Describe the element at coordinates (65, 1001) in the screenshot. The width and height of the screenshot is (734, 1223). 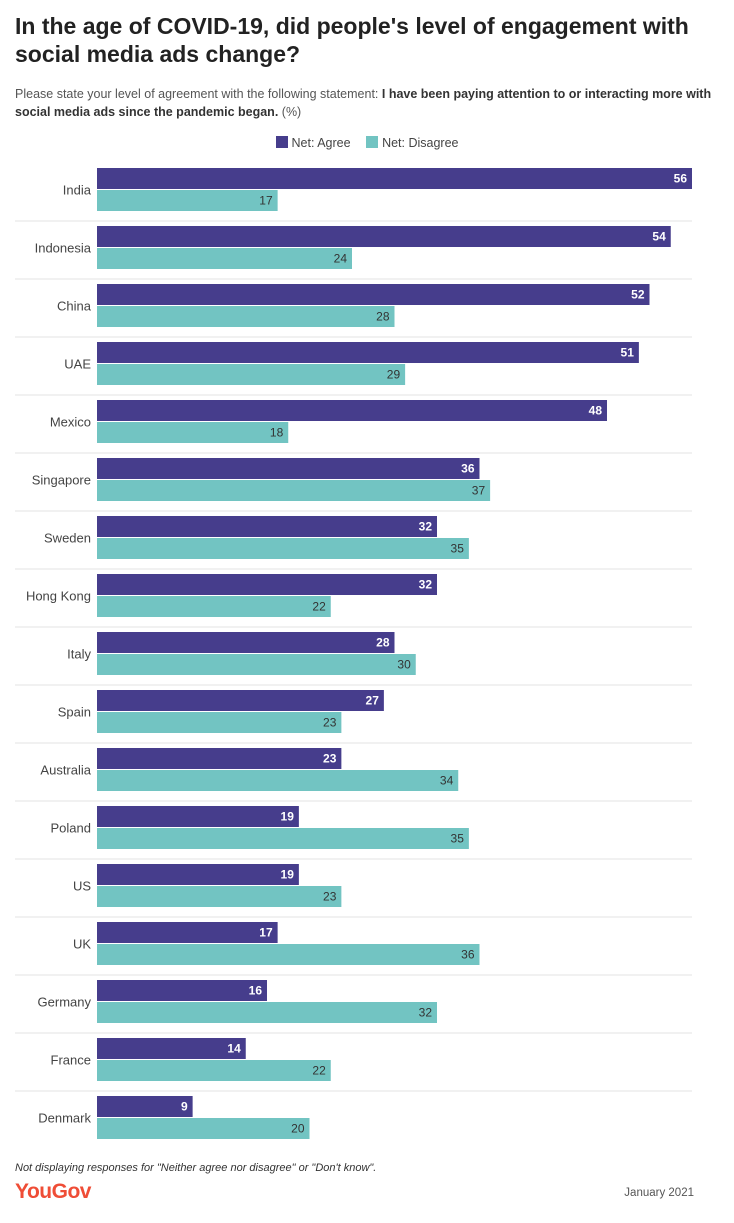
I see `category-label-germany: Germany` at that location.